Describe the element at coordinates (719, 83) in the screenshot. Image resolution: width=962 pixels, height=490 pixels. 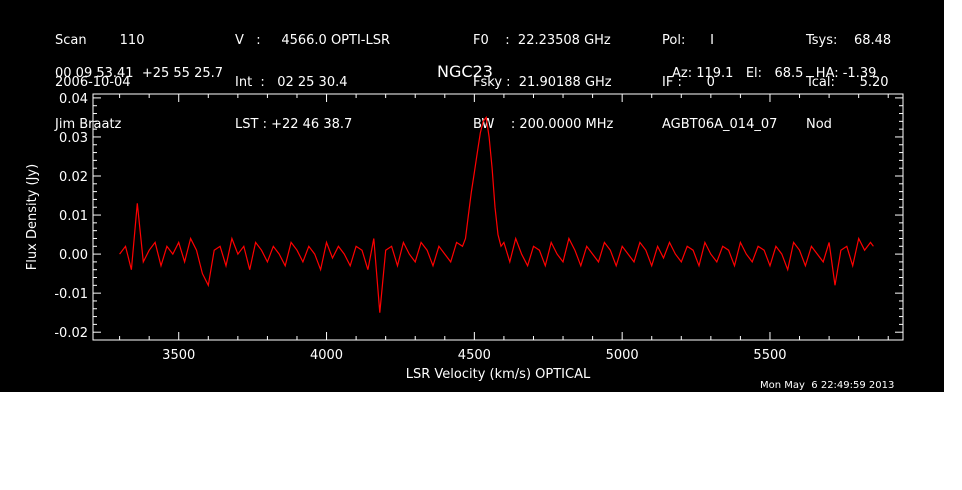
I see `header-col-pol: Pol: I IF : 0 AGBT06A_014_07` at that location.